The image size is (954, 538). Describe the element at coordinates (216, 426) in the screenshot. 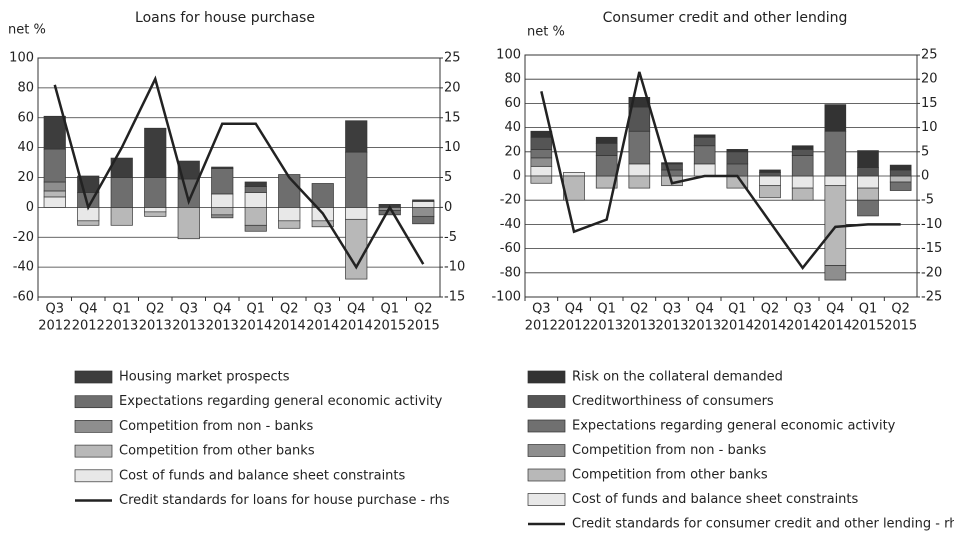

I see `legend-label: Competition from non - banks` at that location.